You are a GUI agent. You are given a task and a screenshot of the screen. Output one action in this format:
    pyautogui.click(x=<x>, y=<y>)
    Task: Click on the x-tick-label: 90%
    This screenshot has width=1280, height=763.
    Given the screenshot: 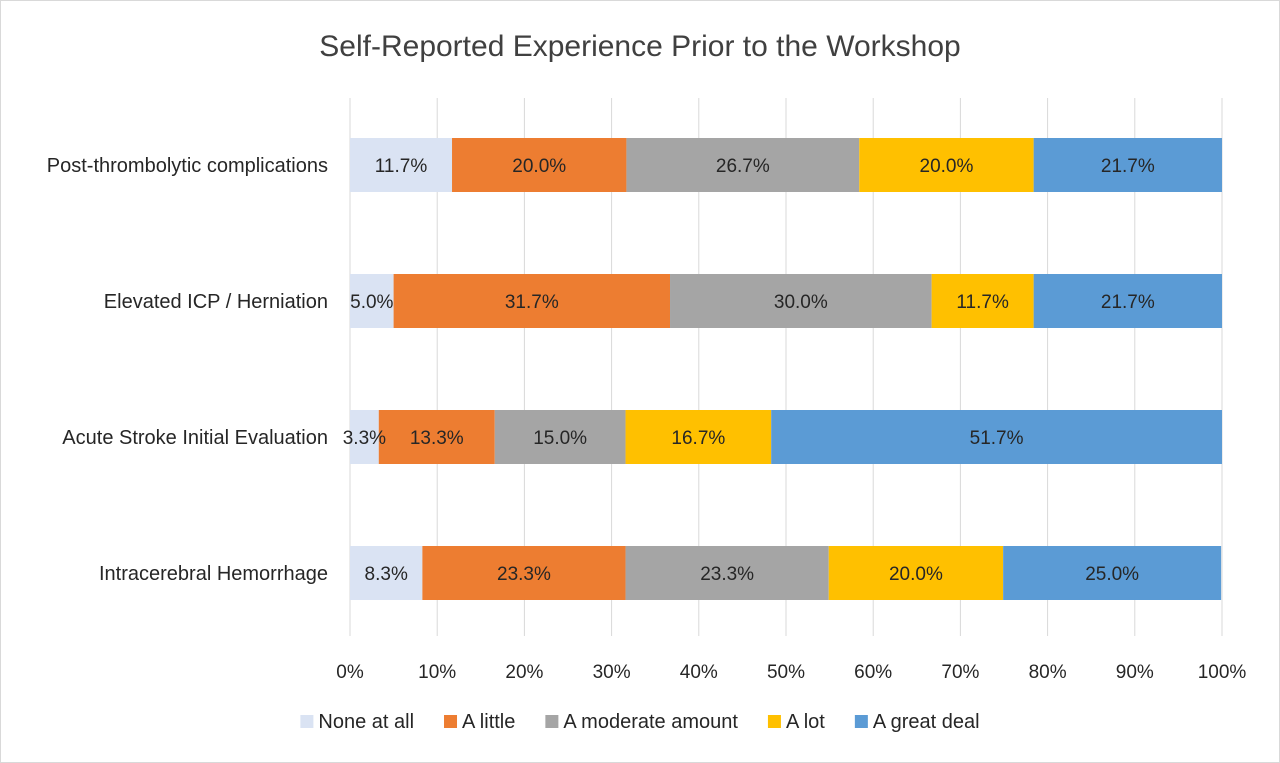 What is the action you would take?
    pyautogui.click(x=1135, y=672)
    